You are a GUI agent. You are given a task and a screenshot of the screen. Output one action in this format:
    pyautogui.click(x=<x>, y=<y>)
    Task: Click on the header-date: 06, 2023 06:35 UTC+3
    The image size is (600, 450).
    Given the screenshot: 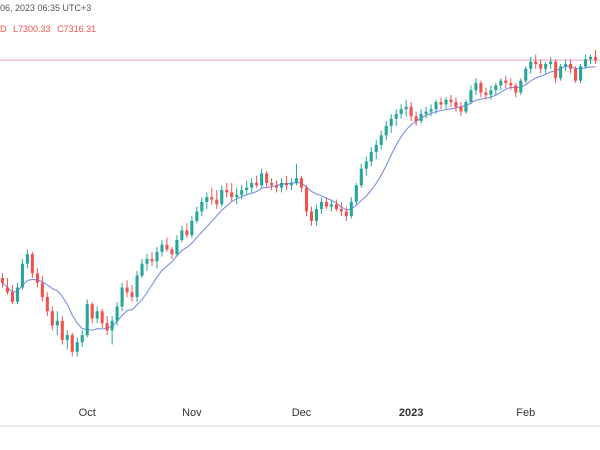 What is the action you would take?
    pyautogui.click(x=46, y=8)
    